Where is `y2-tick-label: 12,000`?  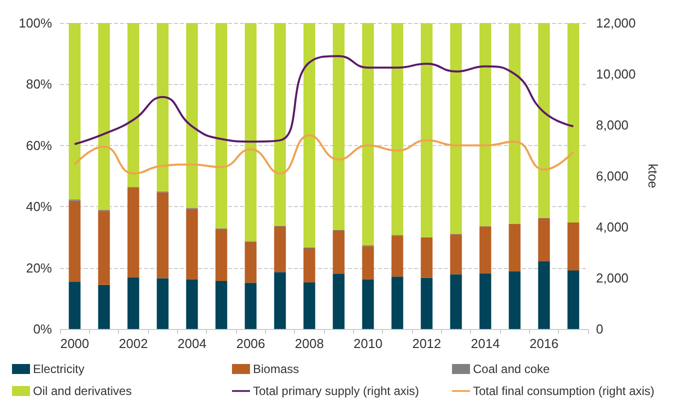 y2-tick-label: 12,000 is located at coordinates (616, 23).